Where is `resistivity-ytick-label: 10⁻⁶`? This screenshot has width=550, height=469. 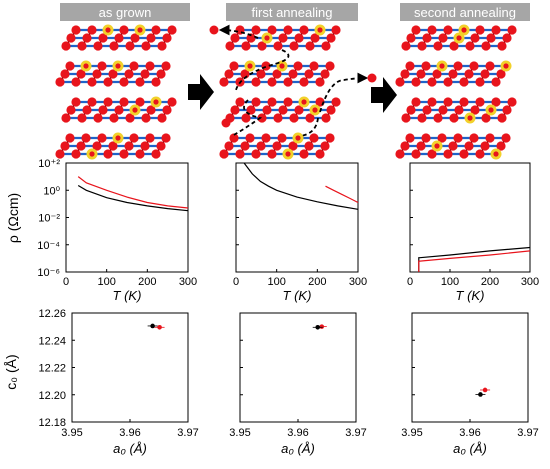
resistivity-ytick-label: 10⁻⁶ is located at coordinates (48, 273).